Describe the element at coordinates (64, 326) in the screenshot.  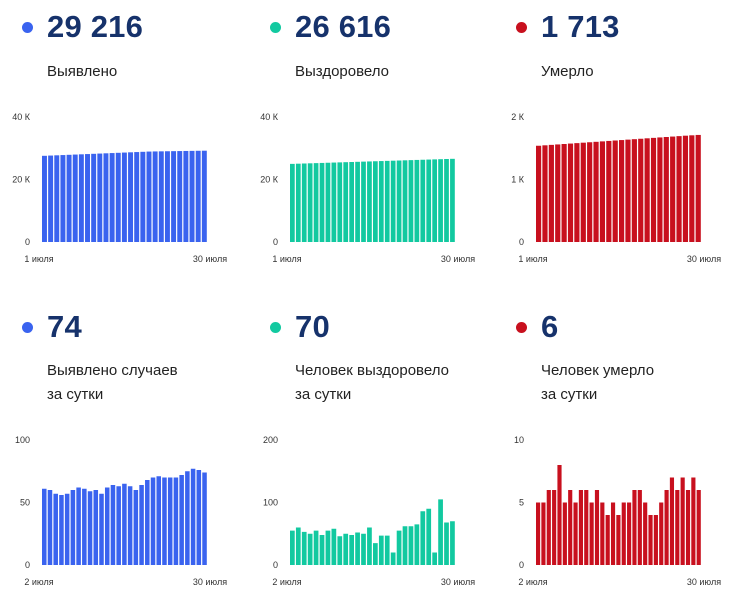
I see `daily-cases-value: 74` at that location.